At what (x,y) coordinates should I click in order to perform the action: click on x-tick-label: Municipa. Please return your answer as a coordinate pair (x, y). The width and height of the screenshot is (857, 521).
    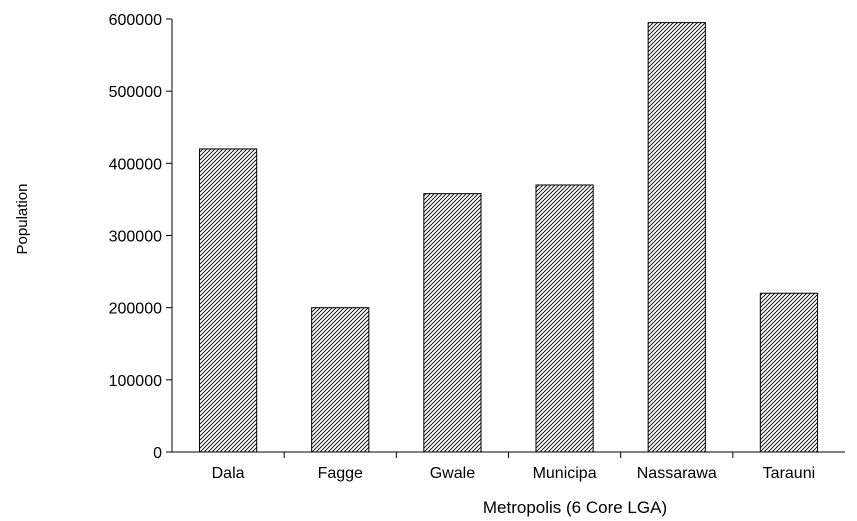
    Looking at the image, I should click on (565, 473).